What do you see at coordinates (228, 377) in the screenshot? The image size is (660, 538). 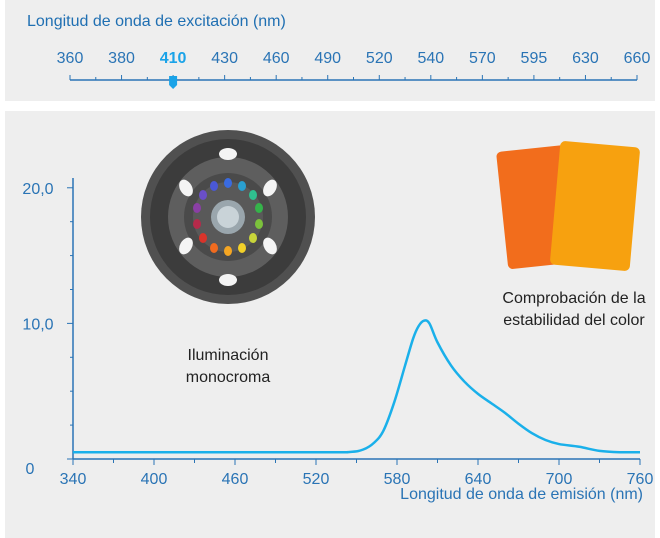 I see `lamp-caption-line-2: monocroma` at bounding box center [228, 377].